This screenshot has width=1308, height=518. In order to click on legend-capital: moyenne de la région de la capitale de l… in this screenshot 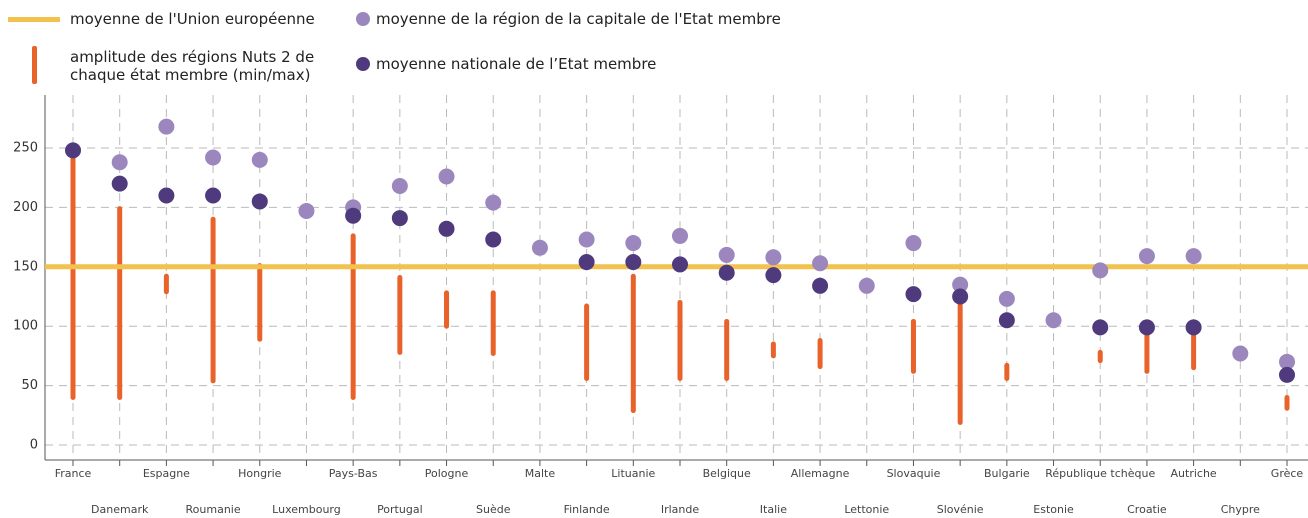, I will do `click(578, 19)`.